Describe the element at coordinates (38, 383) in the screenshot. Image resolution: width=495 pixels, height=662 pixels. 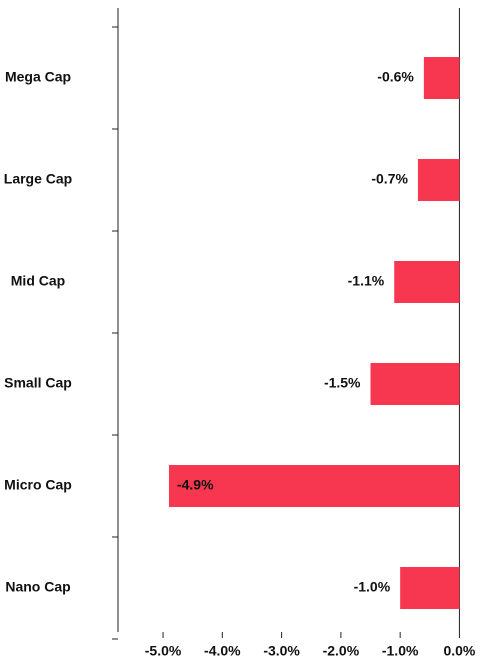
I see `y-tick-label: Small Cap` at that location.